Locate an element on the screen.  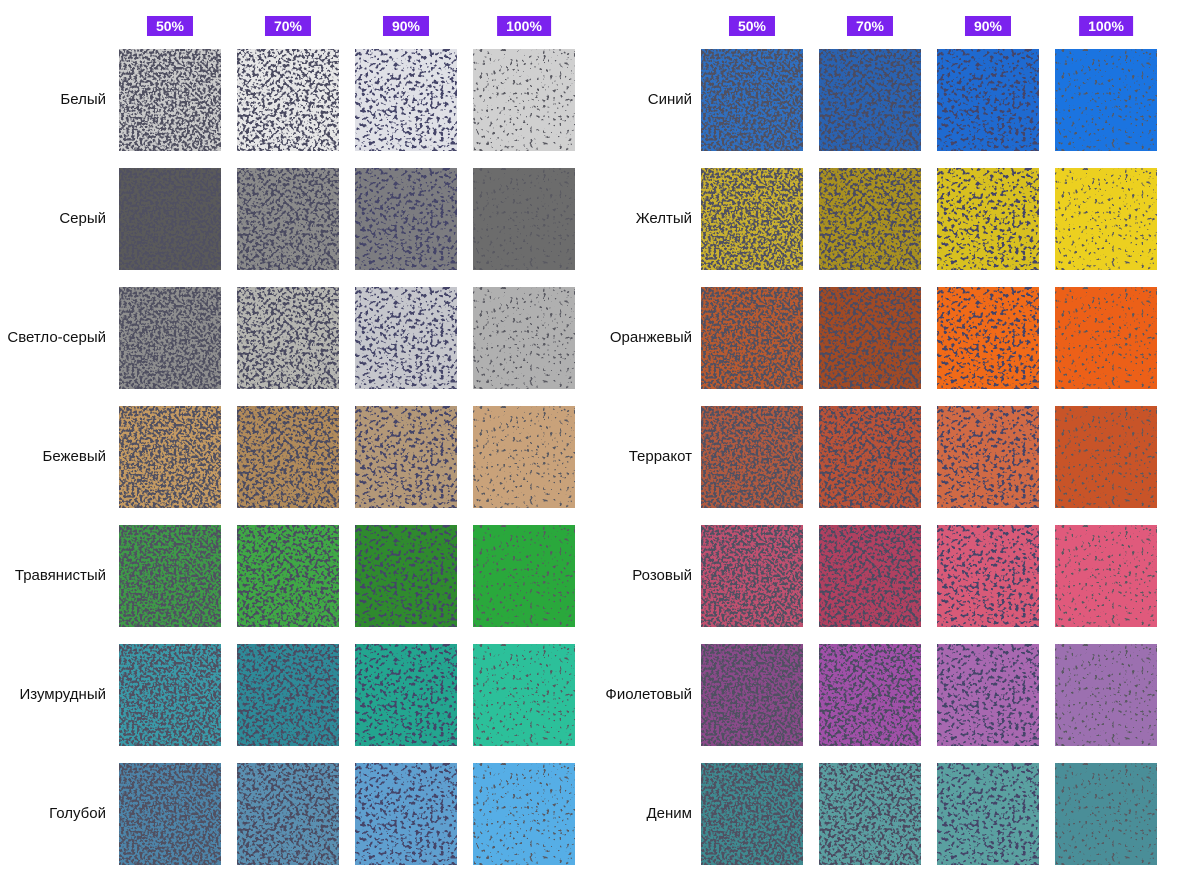
color-label: Оранжевый is located at coordinates (650, 337).